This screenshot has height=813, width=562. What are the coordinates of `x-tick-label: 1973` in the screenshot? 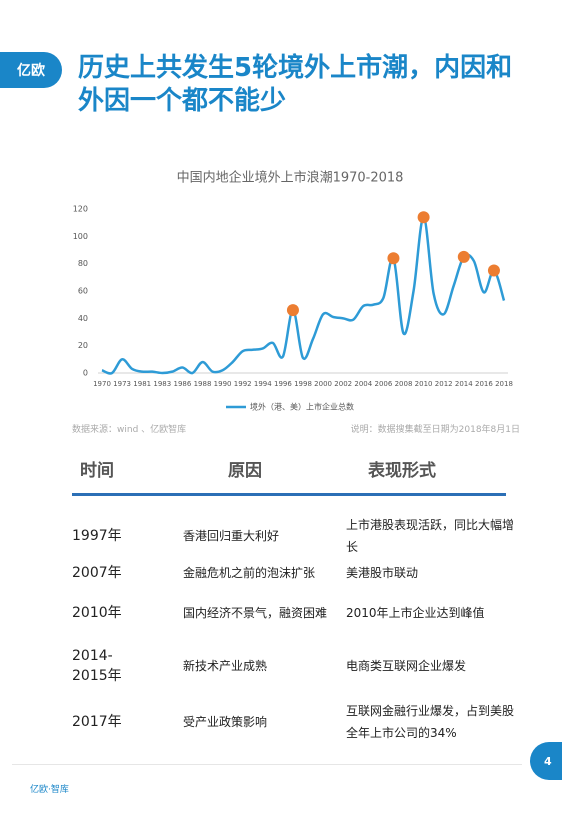 It's located at (122, 384).